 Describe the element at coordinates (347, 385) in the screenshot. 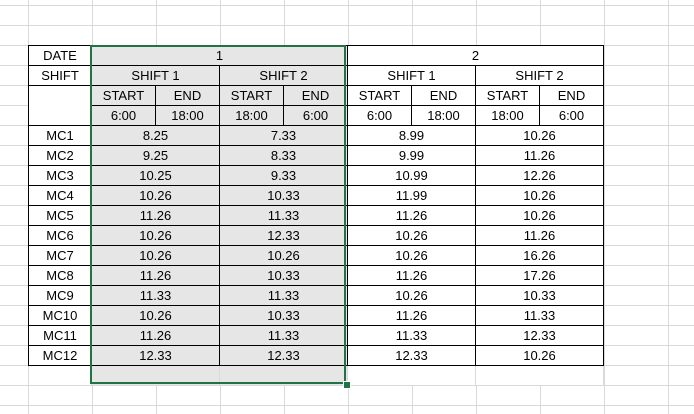

I see `fill-handle` at that location.